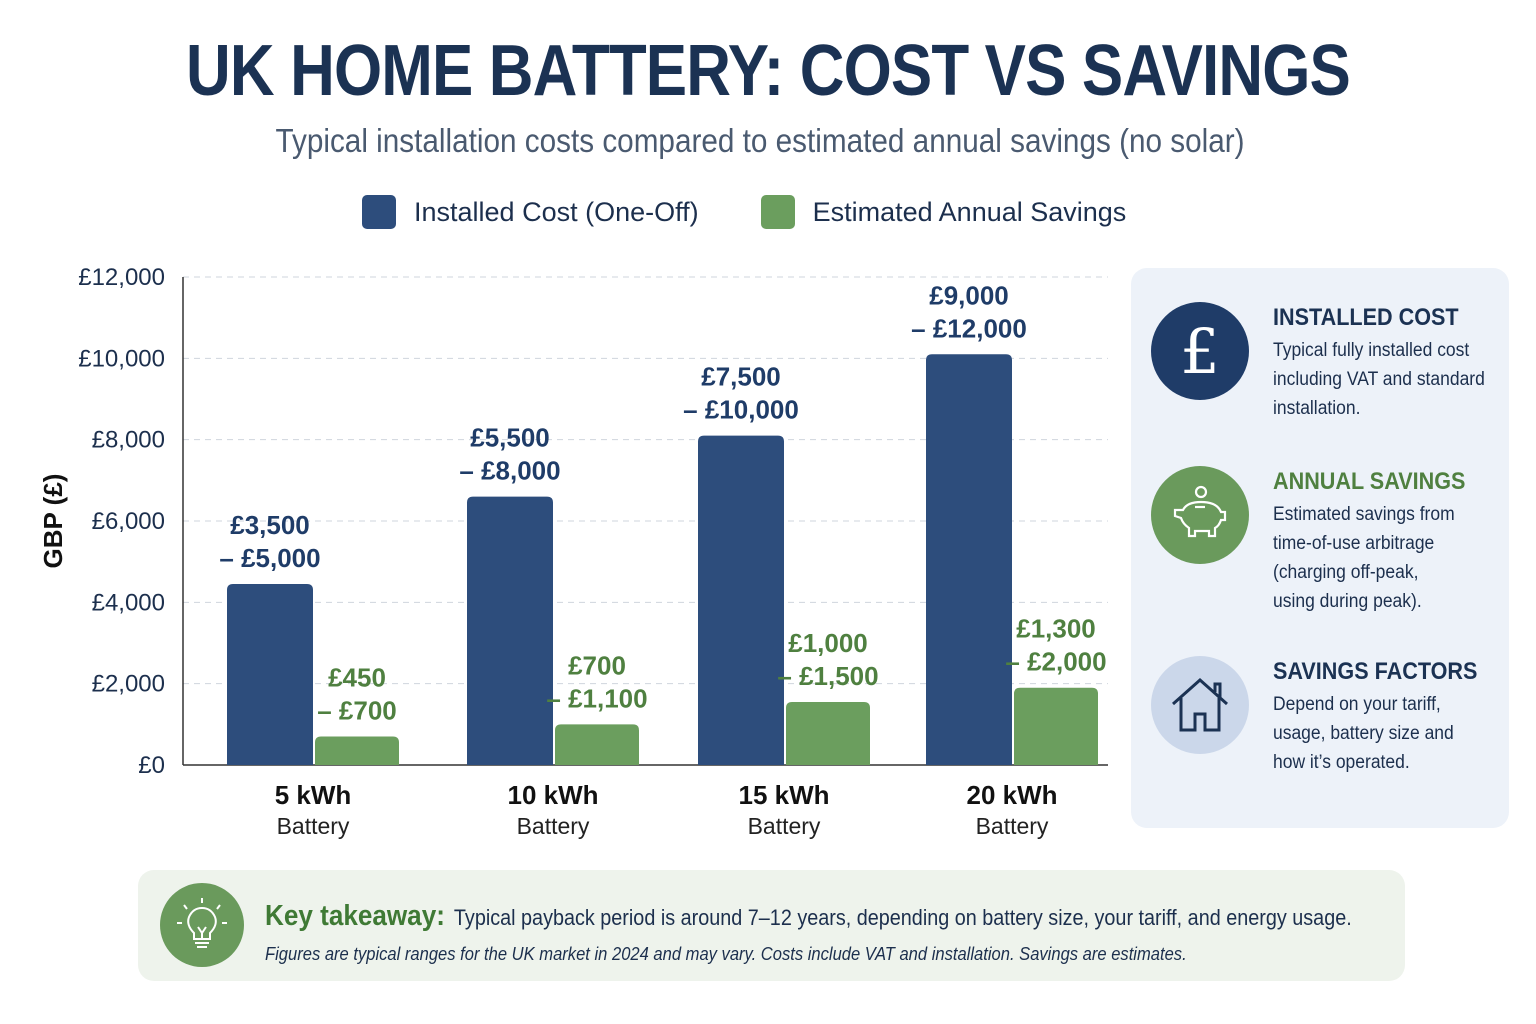 The height and width of the screenshot is (1024, 1536). What do you see at coordinates (1369, 481) in the screenshot?
I see `info-title: ANNUAL SAVINGS` at bounding box center [1369, 481].